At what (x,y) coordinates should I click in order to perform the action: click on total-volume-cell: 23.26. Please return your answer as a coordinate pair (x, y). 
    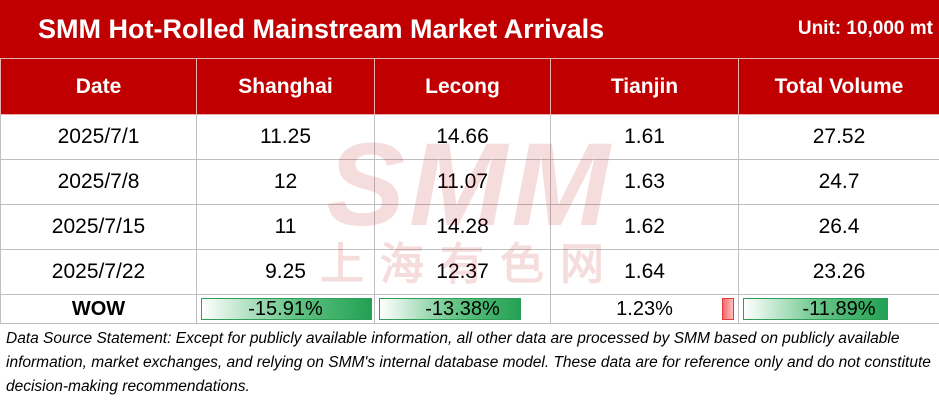
    Looking at the image, I should click on (838, 272).